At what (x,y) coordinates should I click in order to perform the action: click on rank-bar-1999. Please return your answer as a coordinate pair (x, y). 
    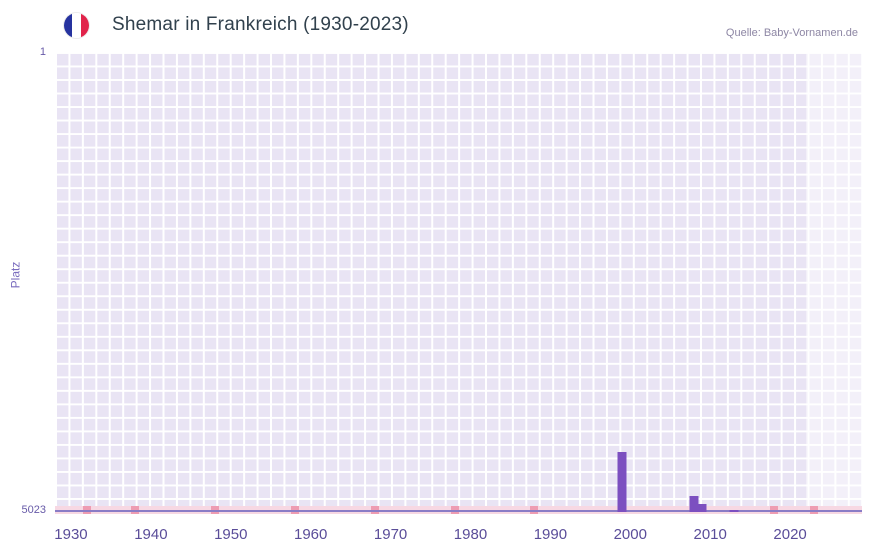
    Looking at the image, I should click on (622, 482).